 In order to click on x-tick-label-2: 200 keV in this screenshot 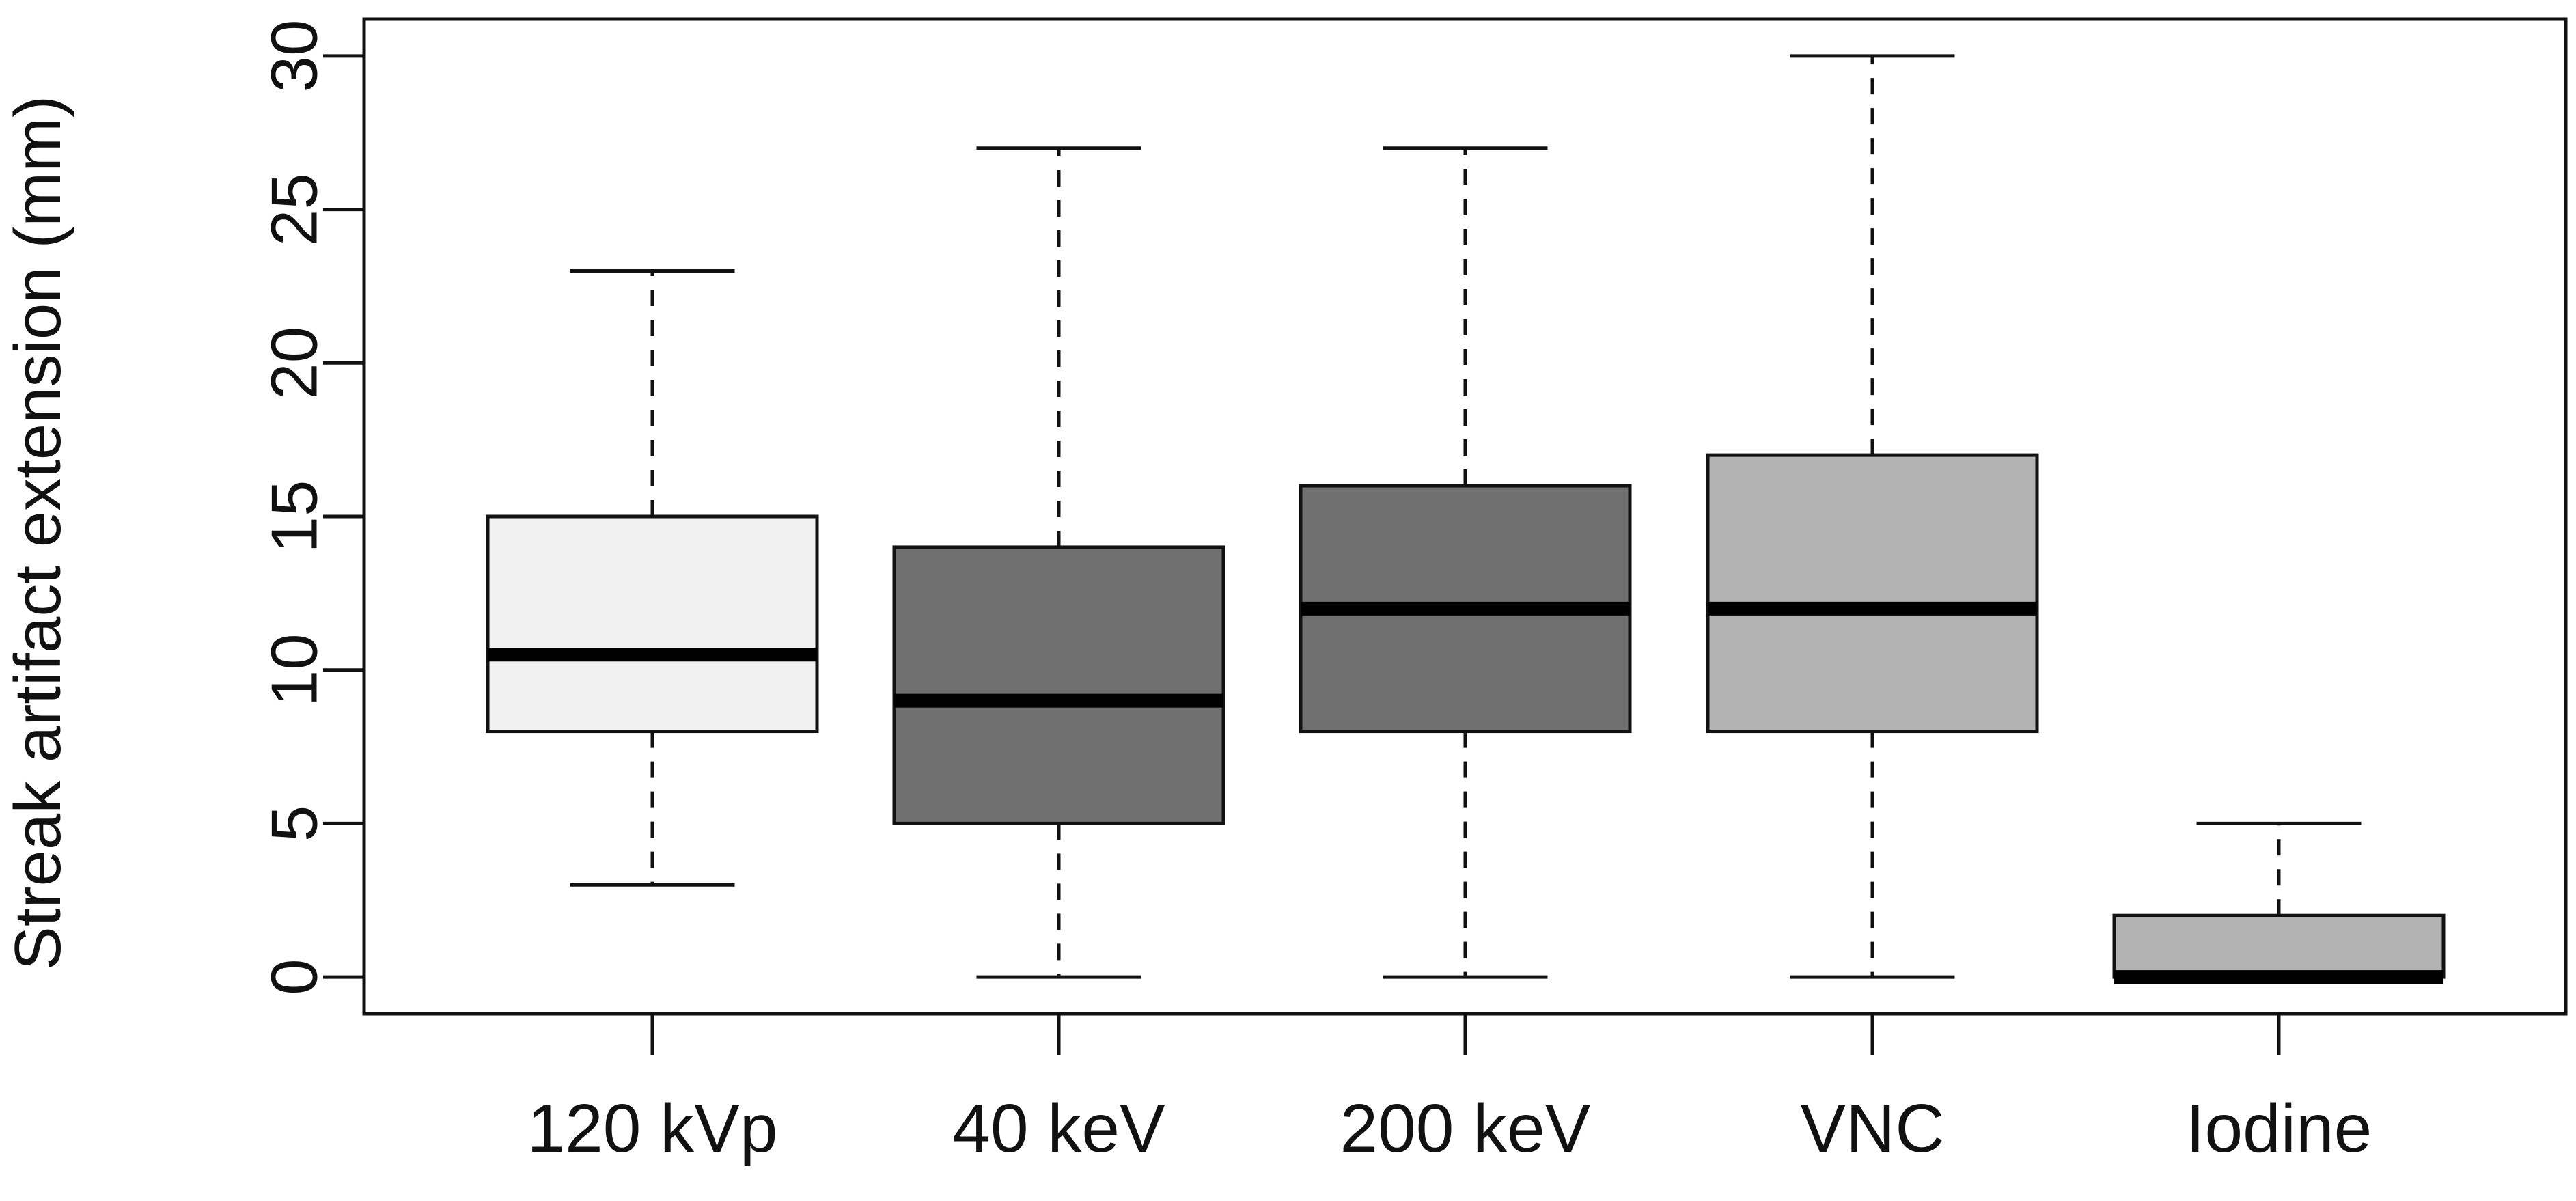, I will do `click(1466, 1128)`.